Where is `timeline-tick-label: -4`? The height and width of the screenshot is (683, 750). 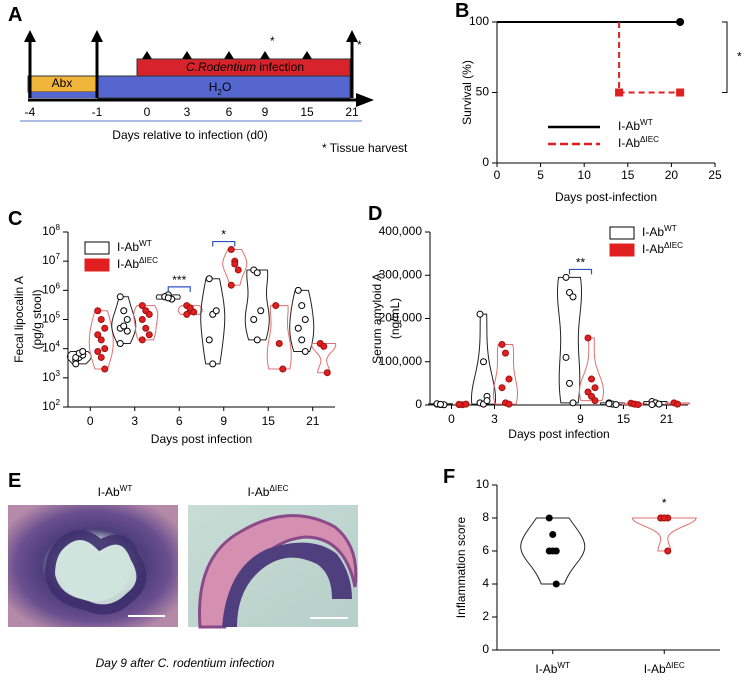 timeline-tick-label: -4 is located at coordinates (30, 112).